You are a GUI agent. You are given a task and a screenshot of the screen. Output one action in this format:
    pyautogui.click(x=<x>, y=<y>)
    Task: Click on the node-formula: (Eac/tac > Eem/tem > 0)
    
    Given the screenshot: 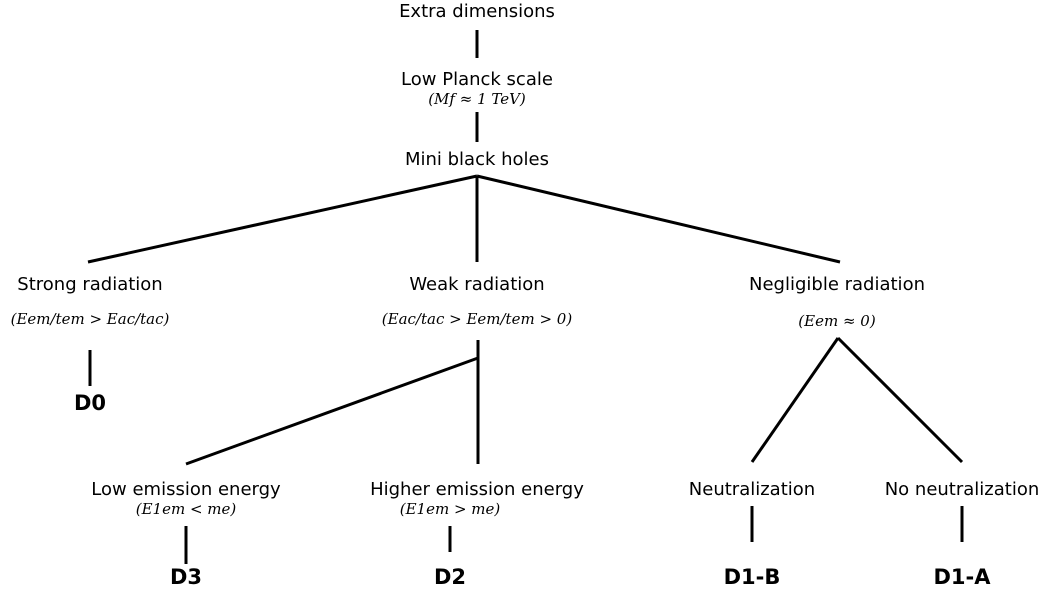 What is the action you would take?
    pyautogui.click(x=477, y=319)
    